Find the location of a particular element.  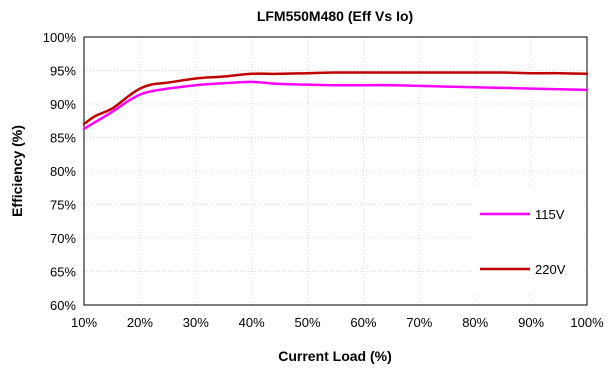

x-tick-label: 40% is located at coordinates (252, 322).